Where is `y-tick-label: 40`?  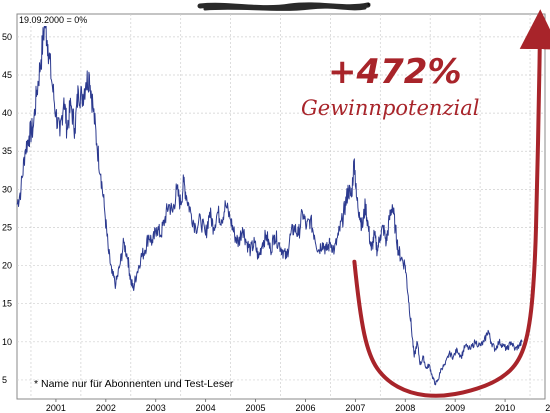 y-tick-label: 40 is located at coordinates (7, 113).